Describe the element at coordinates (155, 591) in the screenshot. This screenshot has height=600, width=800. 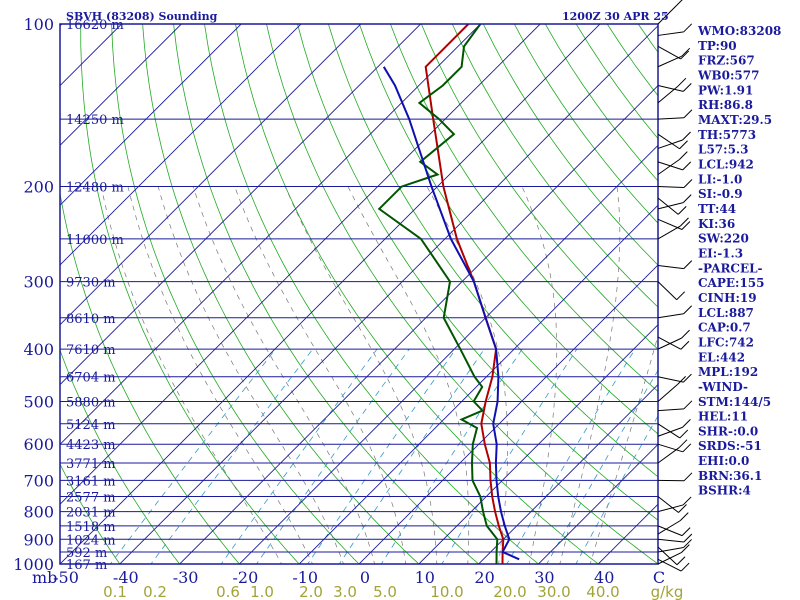
I see `mixing-ratio-label: 0.2` at that location.